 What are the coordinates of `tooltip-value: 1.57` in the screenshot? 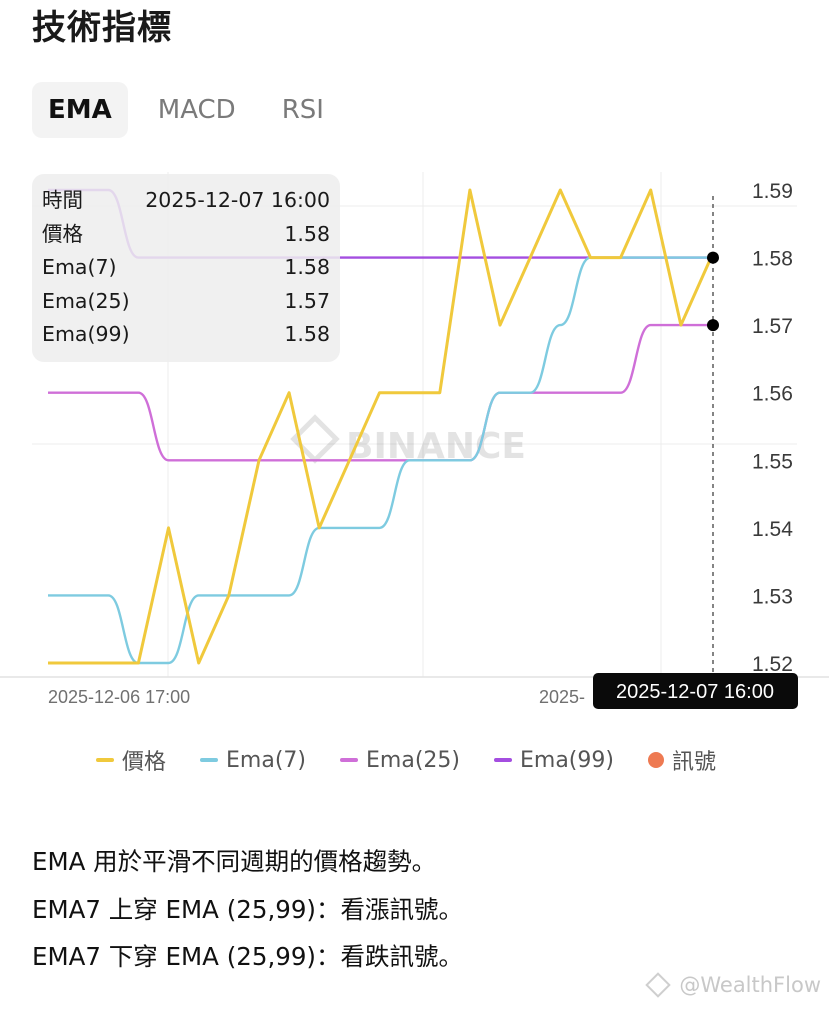 It's located at (307, 300).